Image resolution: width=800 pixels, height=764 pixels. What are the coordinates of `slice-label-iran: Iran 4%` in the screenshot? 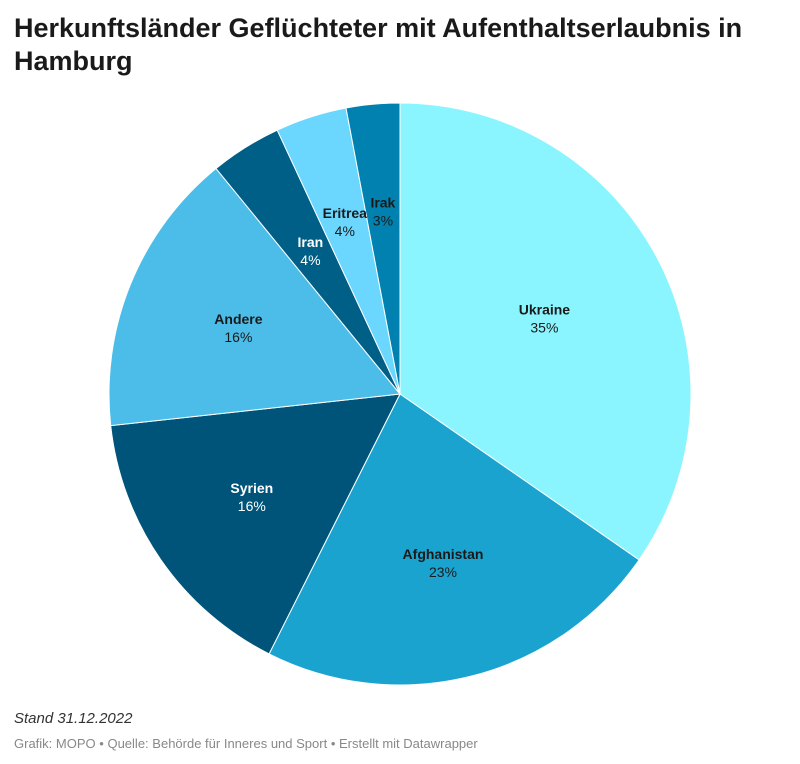 It's located at (311, 251).